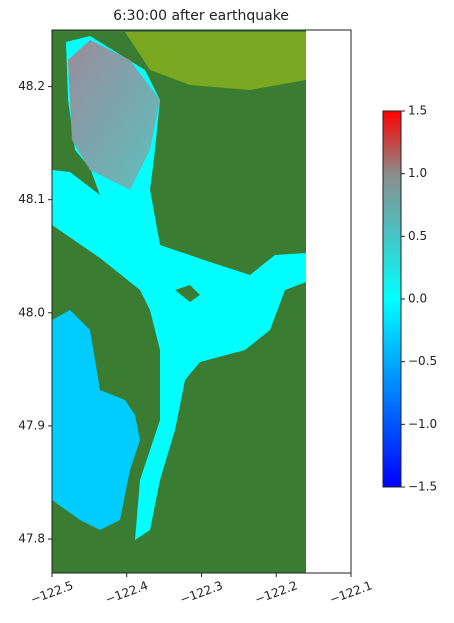  What do you see at coordinates (392, 299) in the screenshot?
I see `colorbar` at bounding box center [392, 299].